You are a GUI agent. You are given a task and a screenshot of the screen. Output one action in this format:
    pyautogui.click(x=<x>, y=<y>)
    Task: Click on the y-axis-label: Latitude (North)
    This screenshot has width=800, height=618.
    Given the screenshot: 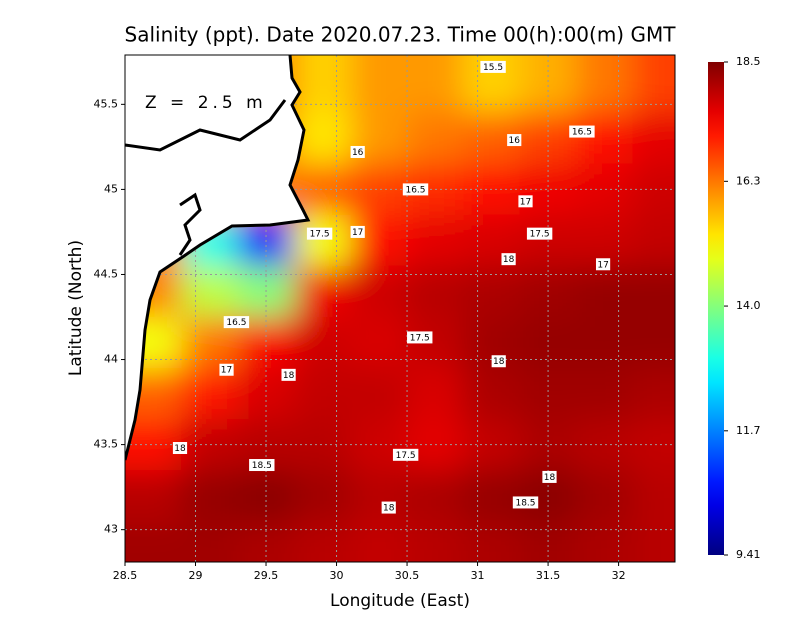 What is the action you would take?
    pyautogui.click(x=76, y=308)
    